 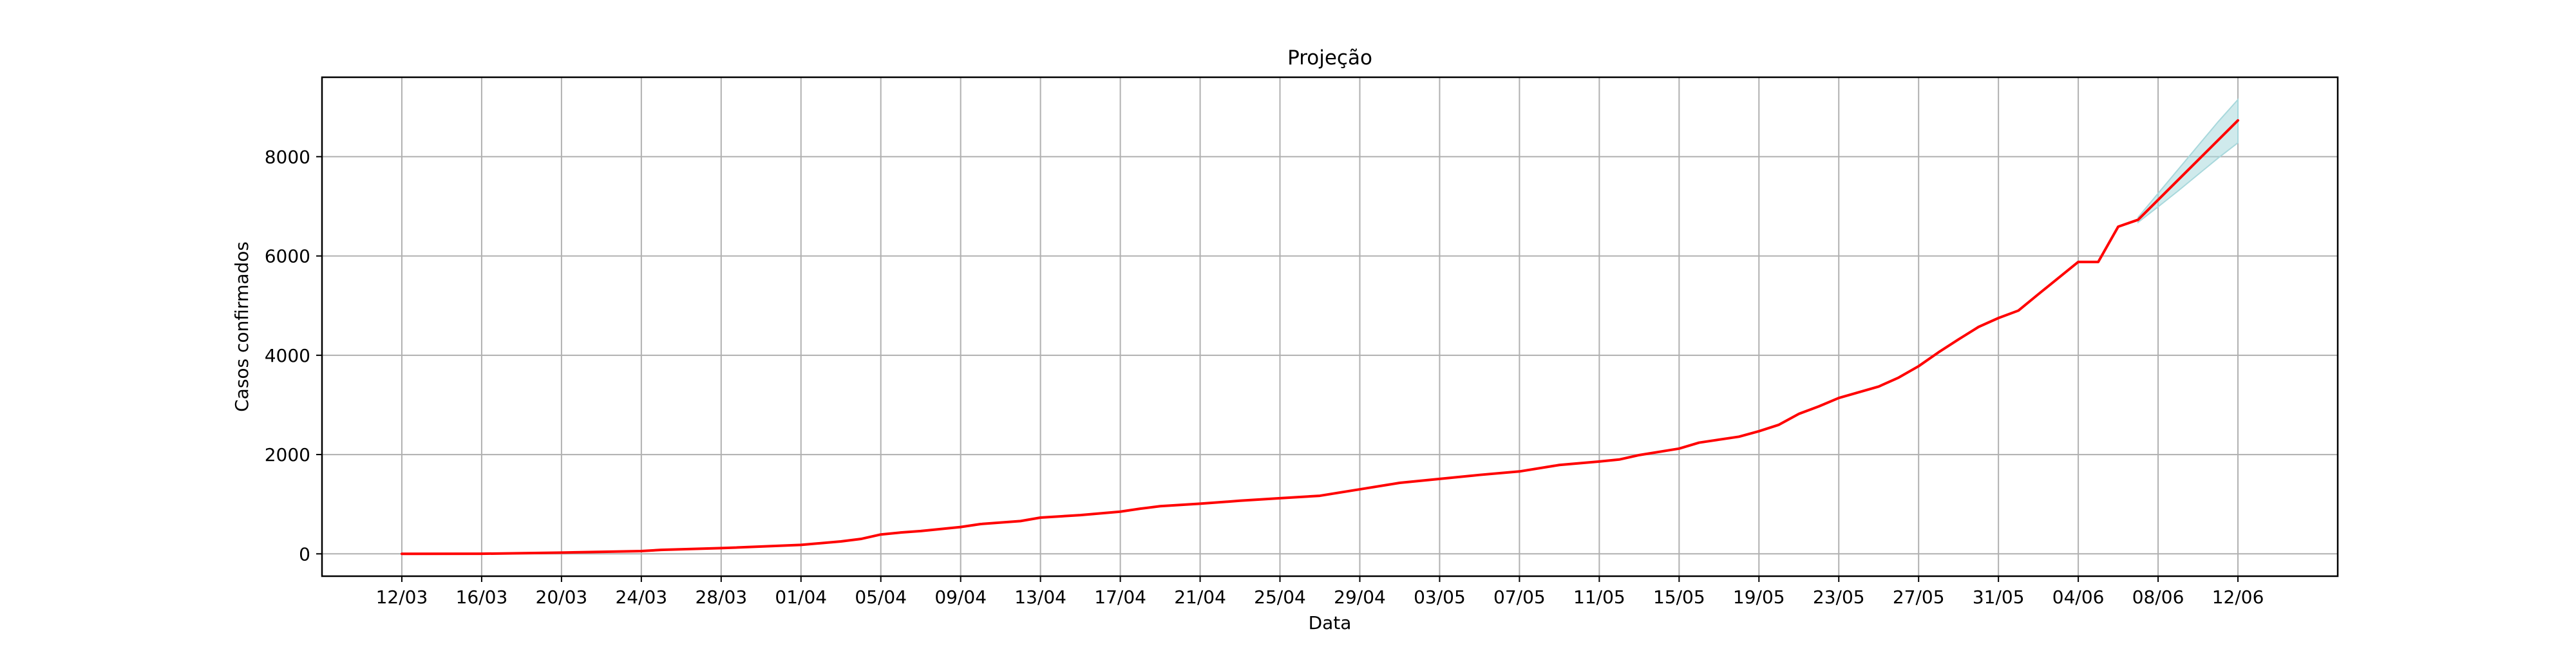 What do you see at coordinates (1040, 597) in the screenshot?
I see `x-tick-label: 13/04` at bounding box center [1040, 597].